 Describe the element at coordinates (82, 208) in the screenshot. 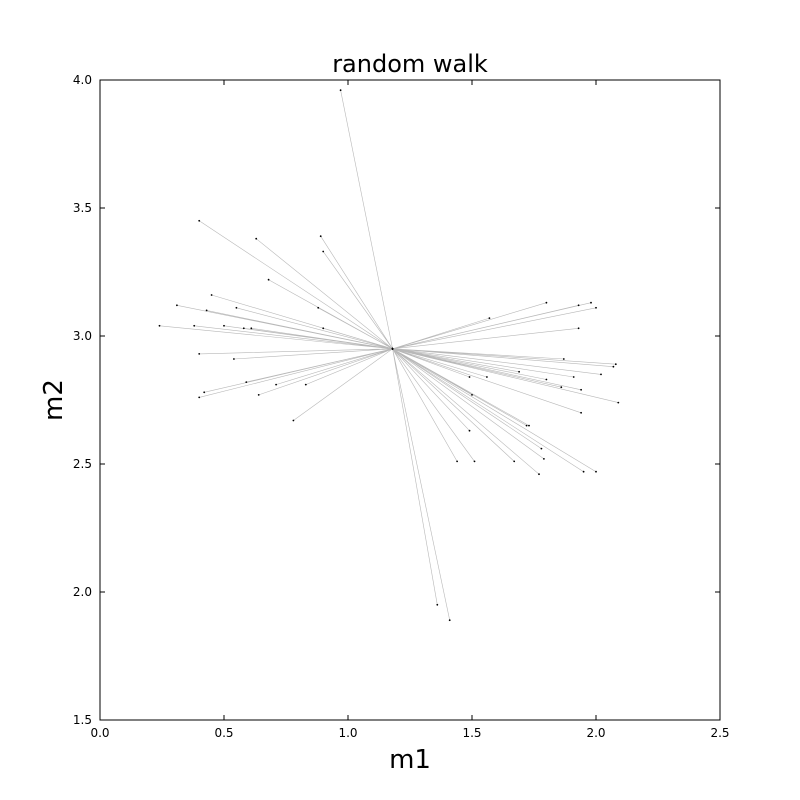

I see `y-tick-label: 3.5` at that location.